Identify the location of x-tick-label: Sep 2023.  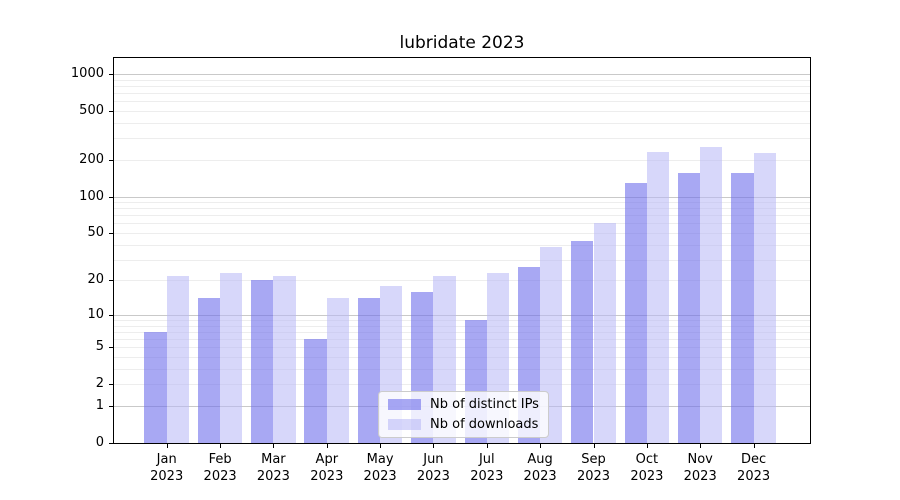
(593, 468).